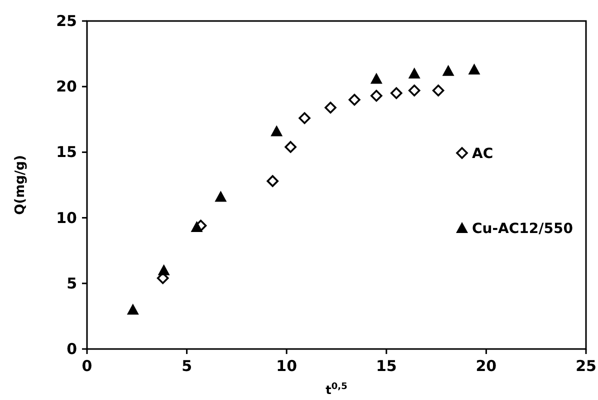  I want to click on y-tick-label: 0, so click(71, 349).